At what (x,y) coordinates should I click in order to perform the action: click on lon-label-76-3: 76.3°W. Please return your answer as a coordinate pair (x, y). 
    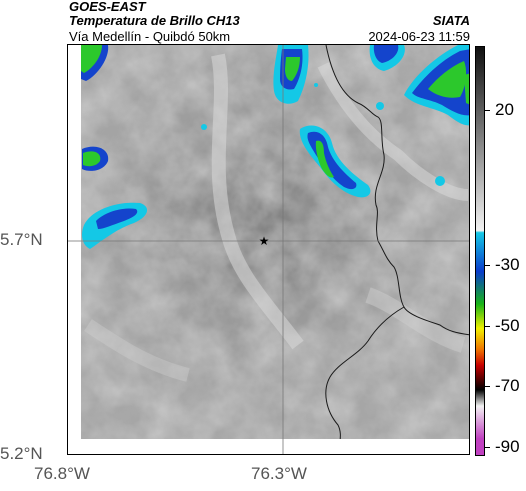
    Looking at the image, I should click on (279, 473).